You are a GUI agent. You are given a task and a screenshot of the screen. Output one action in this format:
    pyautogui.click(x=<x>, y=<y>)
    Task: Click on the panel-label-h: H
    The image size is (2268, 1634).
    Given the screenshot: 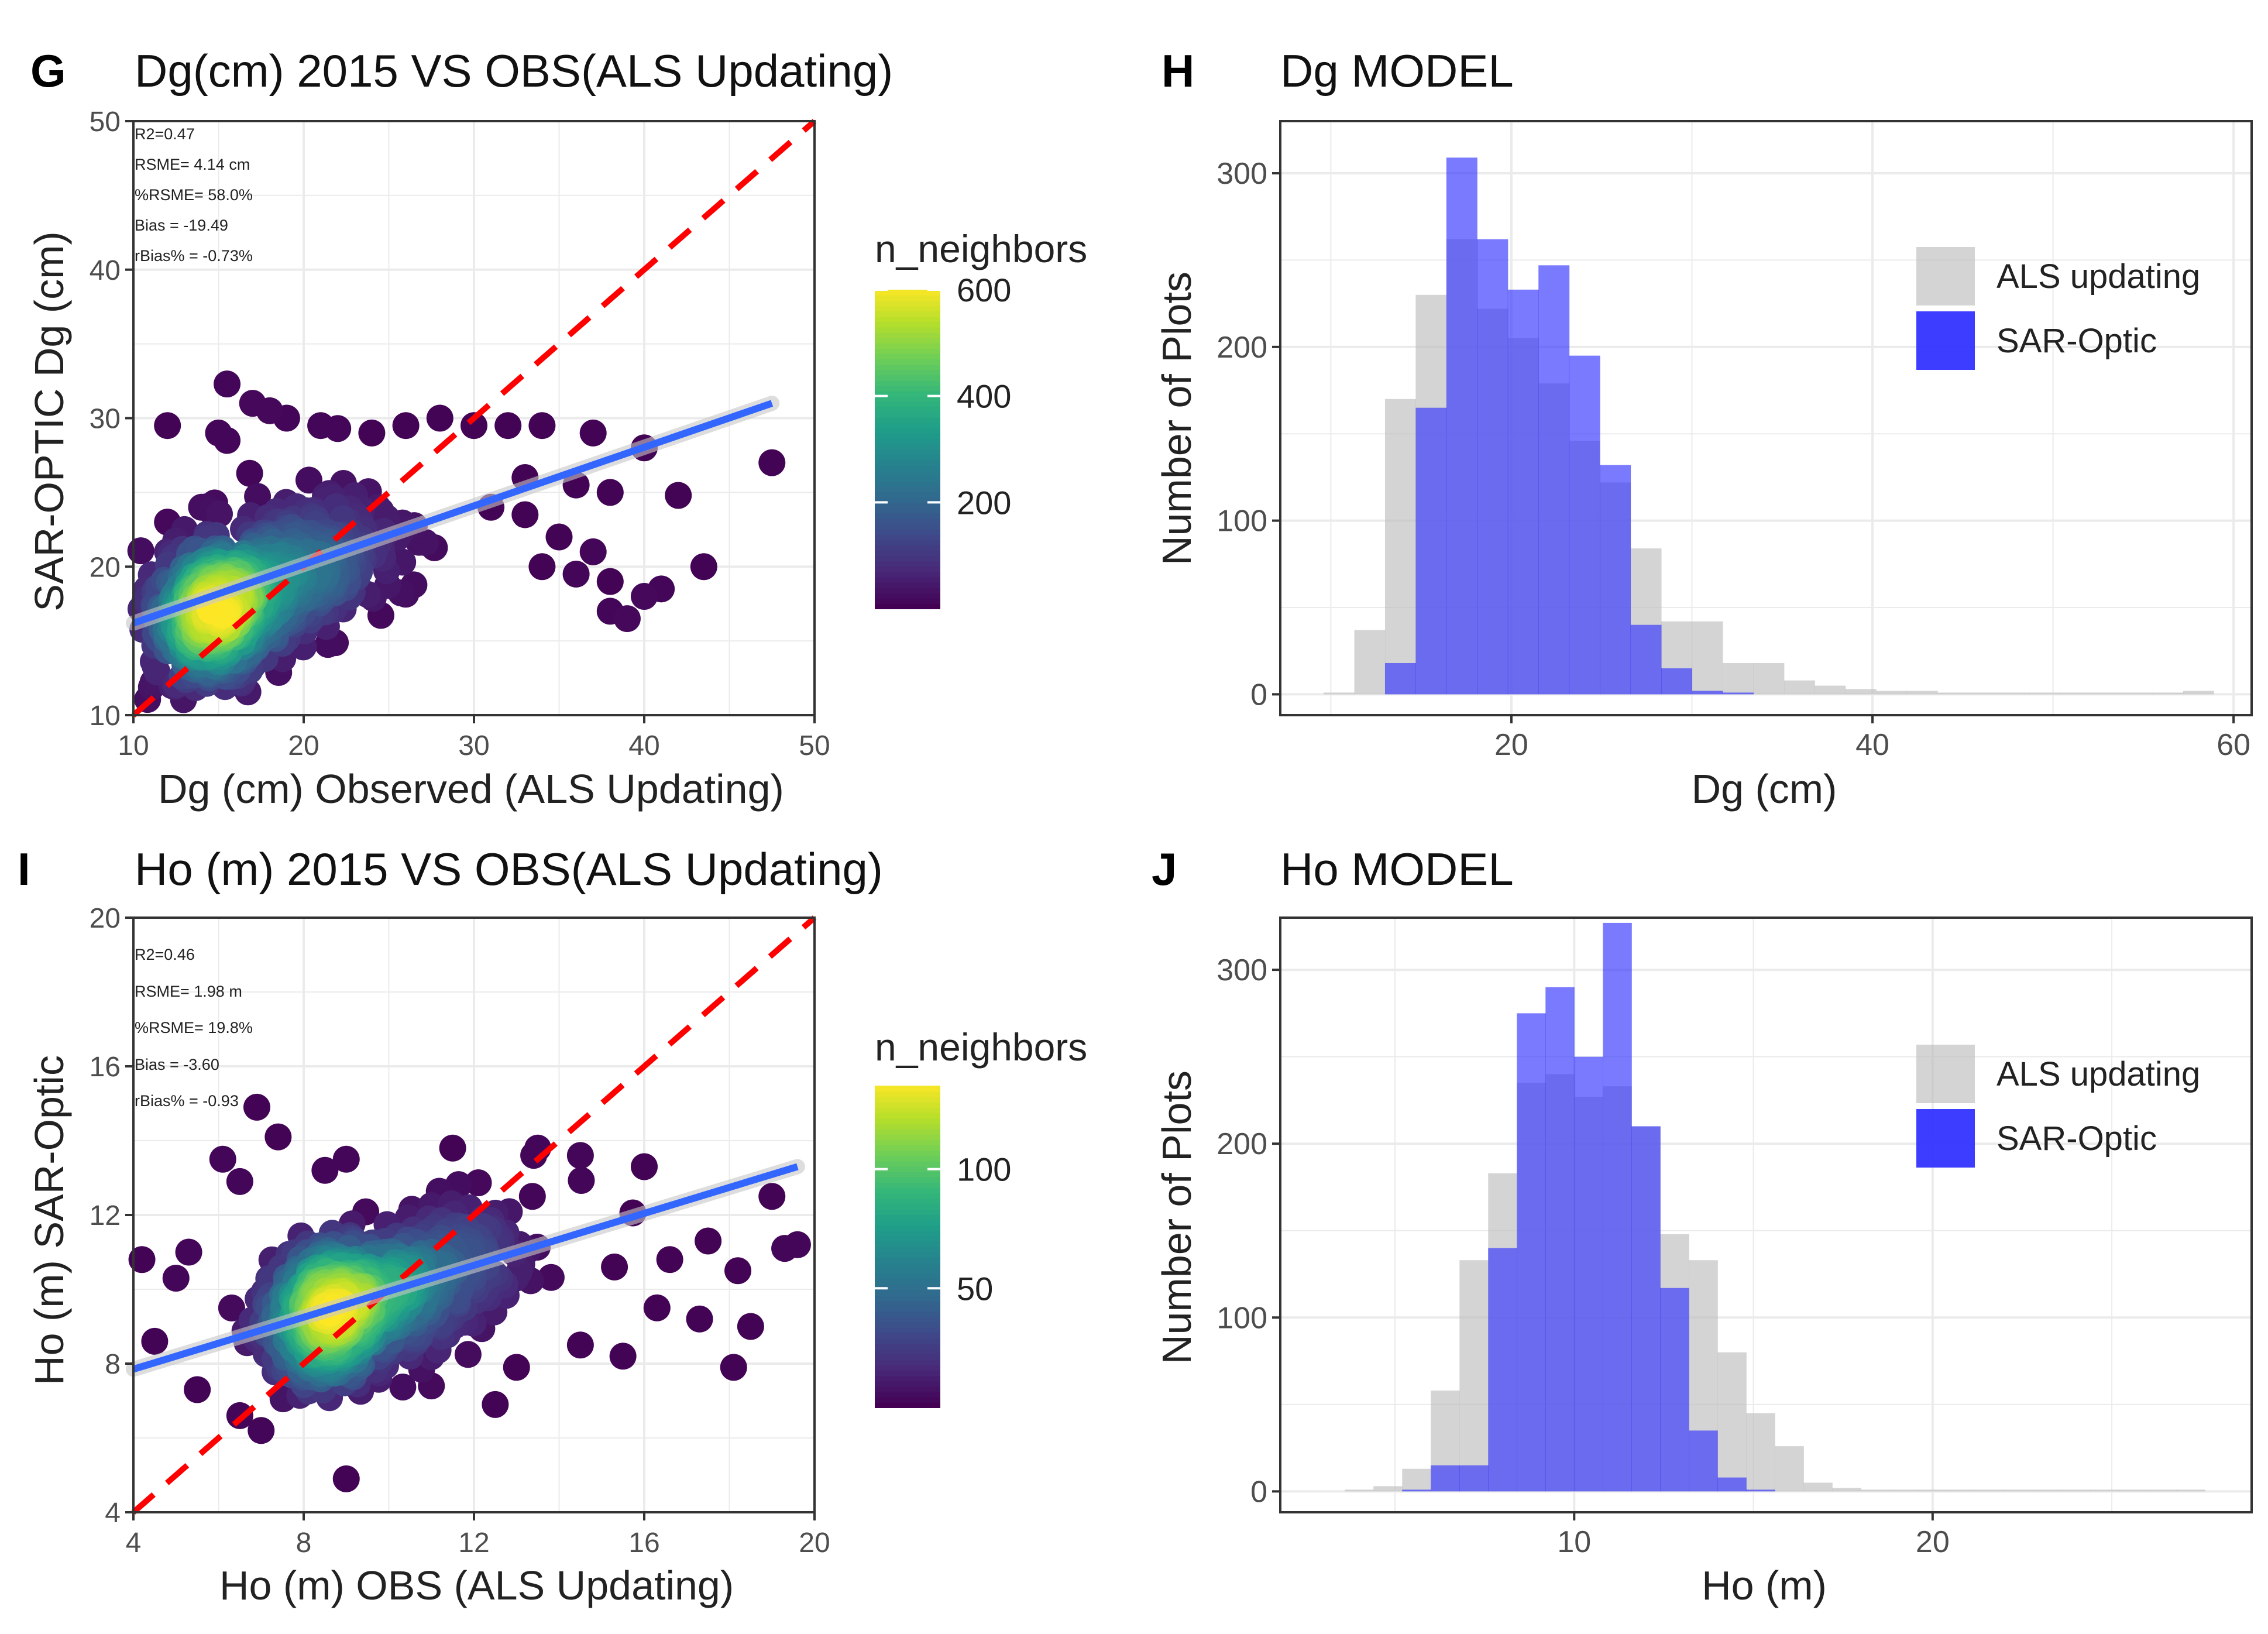 What is the action you would take?
    pyautogui.click(x=1178, y=71)
    